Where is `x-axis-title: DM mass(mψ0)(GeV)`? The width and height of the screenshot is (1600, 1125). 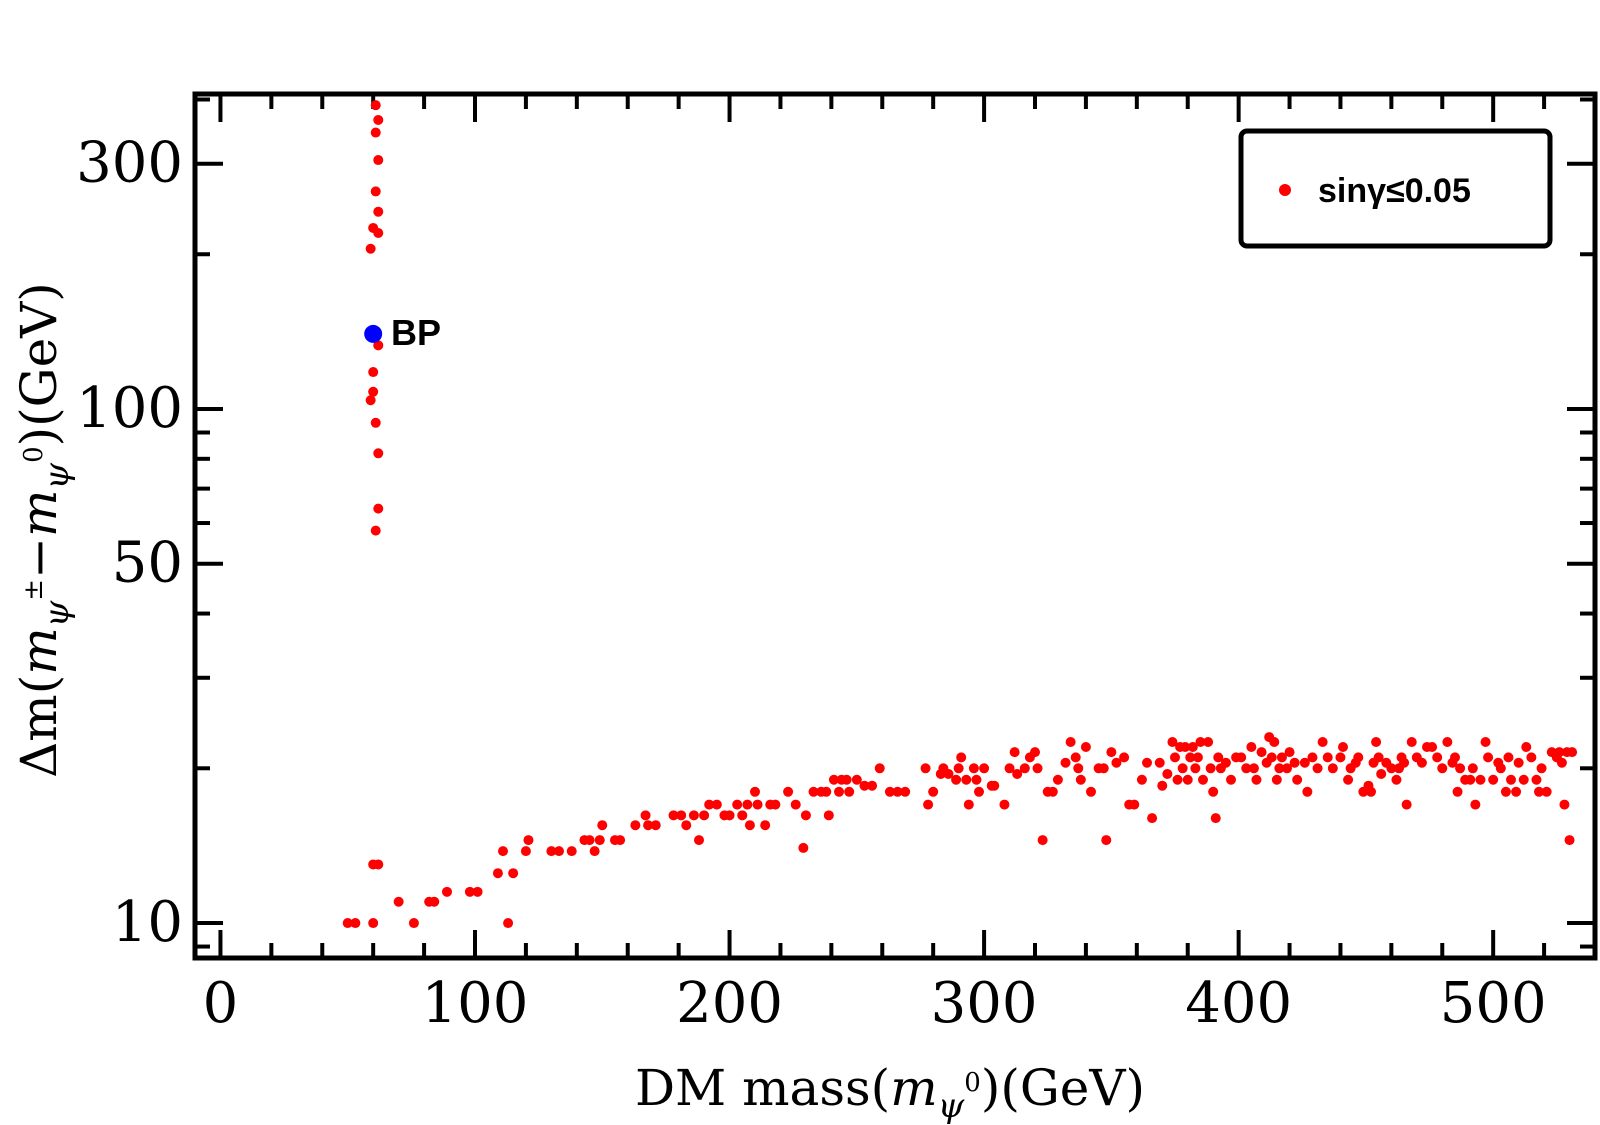
x-axis-title: DM mass(mψ0)(GeV) is located at coordinates (890, 1092).